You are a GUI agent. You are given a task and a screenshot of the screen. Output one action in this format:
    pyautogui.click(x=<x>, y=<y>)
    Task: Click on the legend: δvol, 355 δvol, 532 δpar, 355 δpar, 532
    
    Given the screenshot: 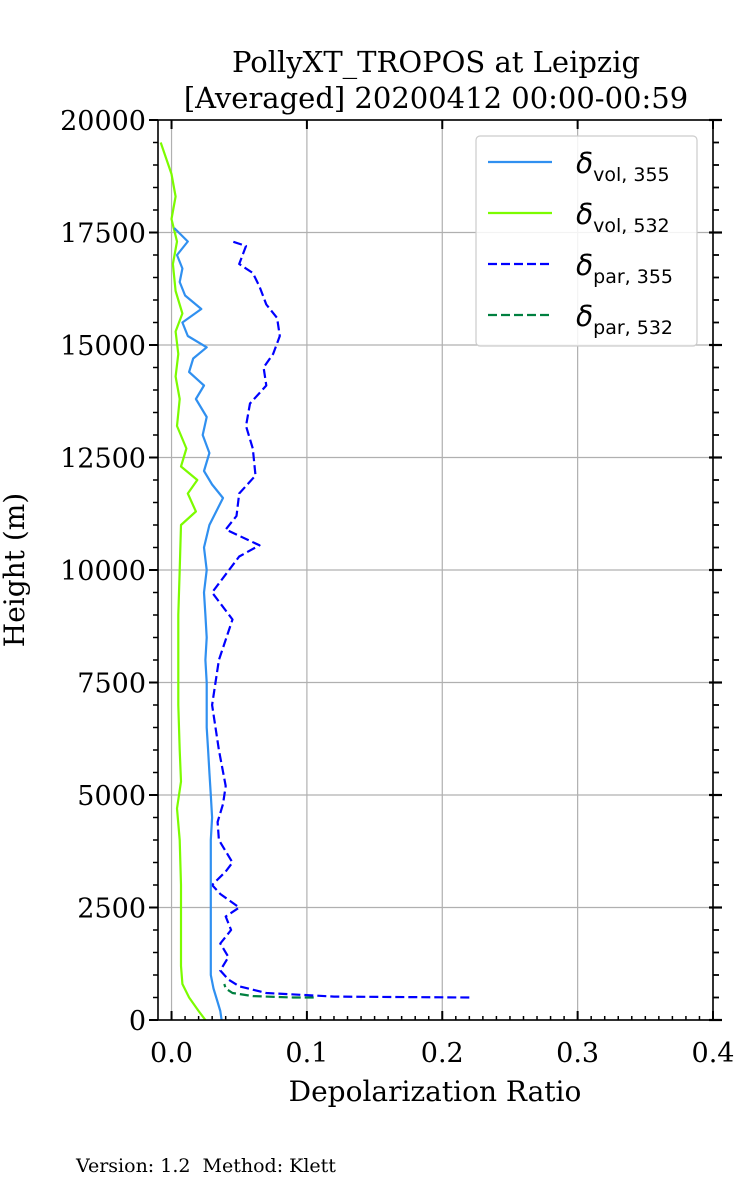 What is the action you would take?
    pyautogui.click(x=586, y=241)
    